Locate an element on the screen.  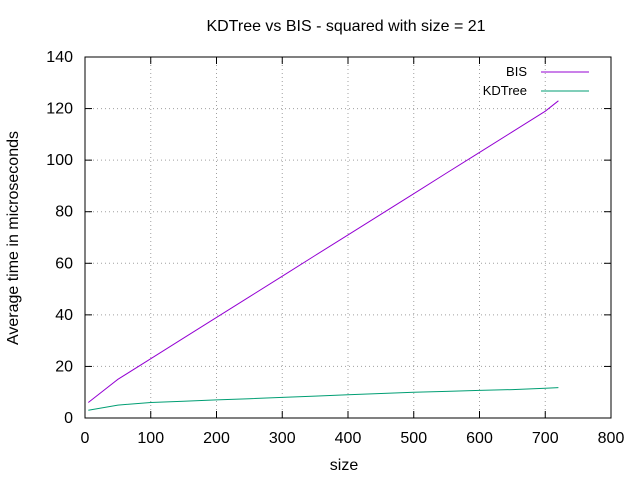
series-line-kdtree is located at coordinates (323, 399).